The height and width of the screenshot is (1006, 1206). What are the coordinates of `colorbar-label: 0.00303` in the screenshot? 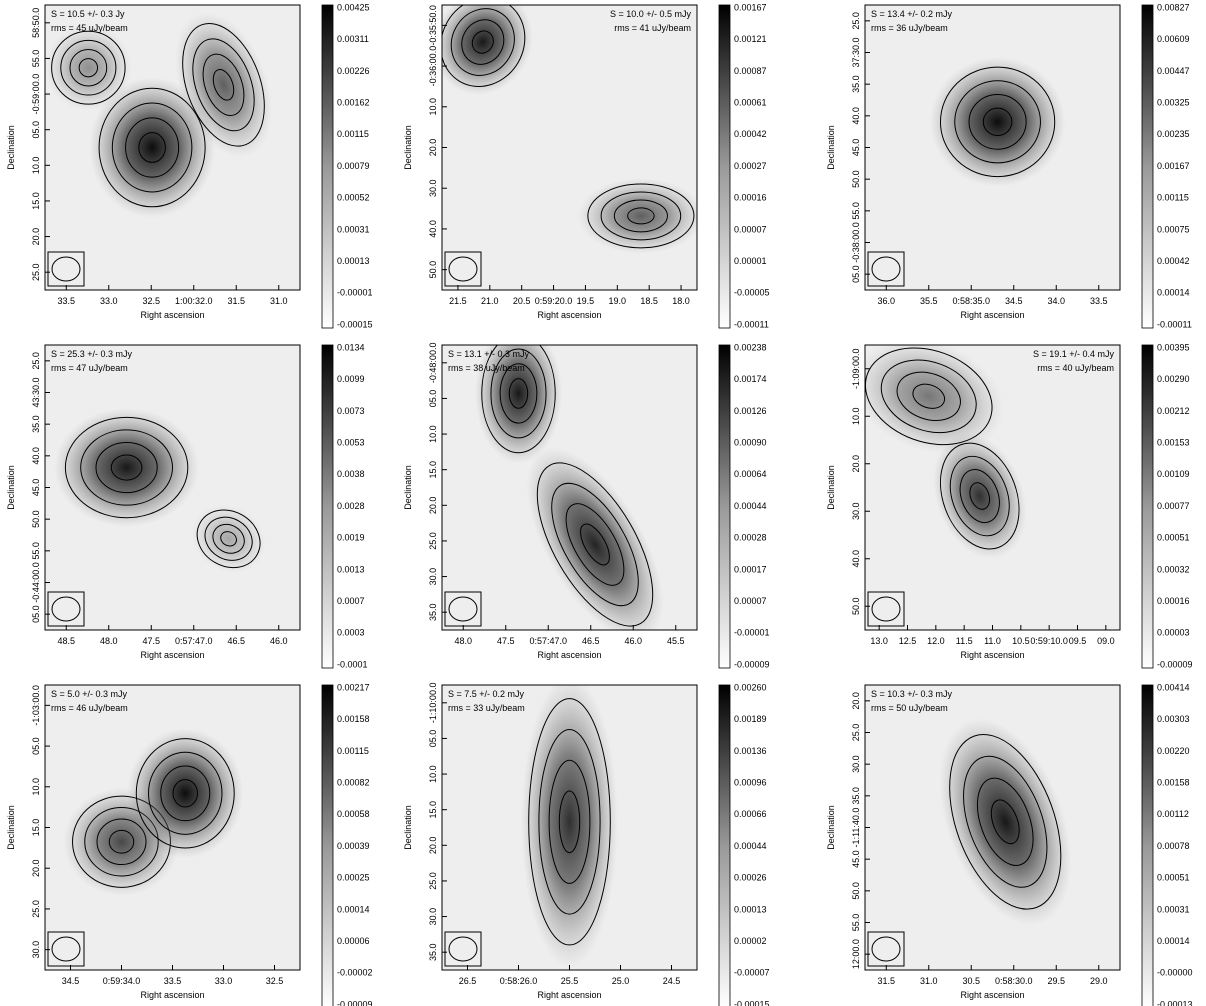 It's located at (1173, 719).